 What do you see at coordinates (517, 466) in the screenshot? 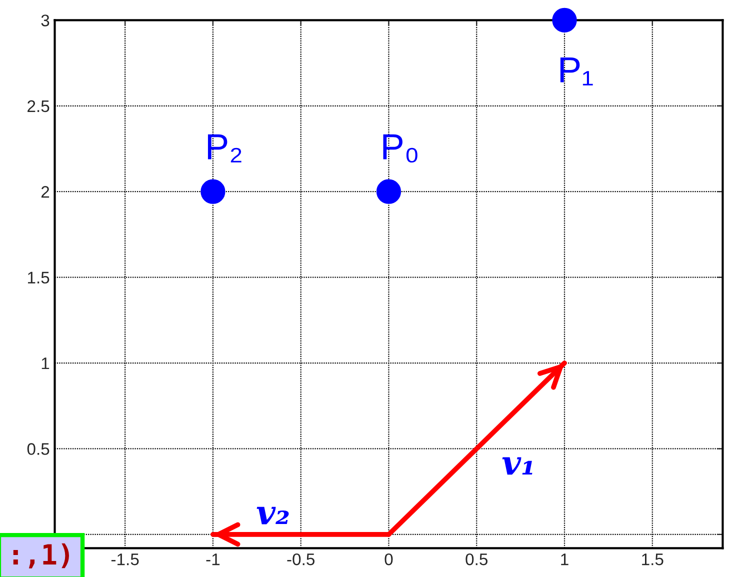
I see `series-label: v₁` at bounding box center [517, 466].